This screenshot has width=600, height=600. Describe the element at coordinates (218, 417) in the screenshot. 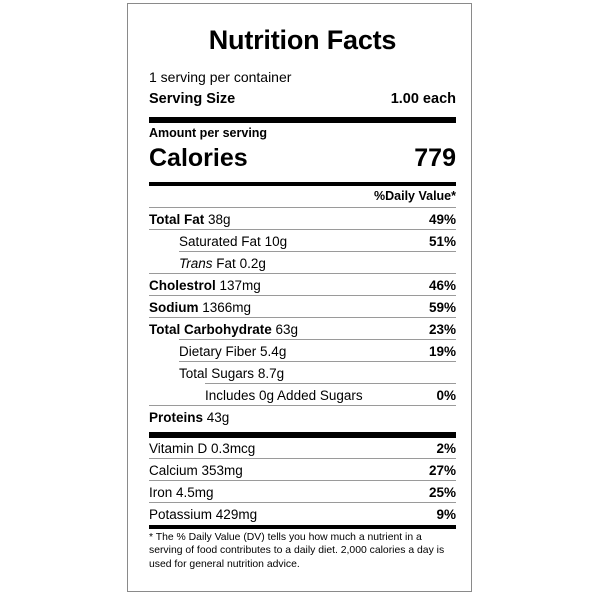

I see `nutrient-amount: 43g` at that location.